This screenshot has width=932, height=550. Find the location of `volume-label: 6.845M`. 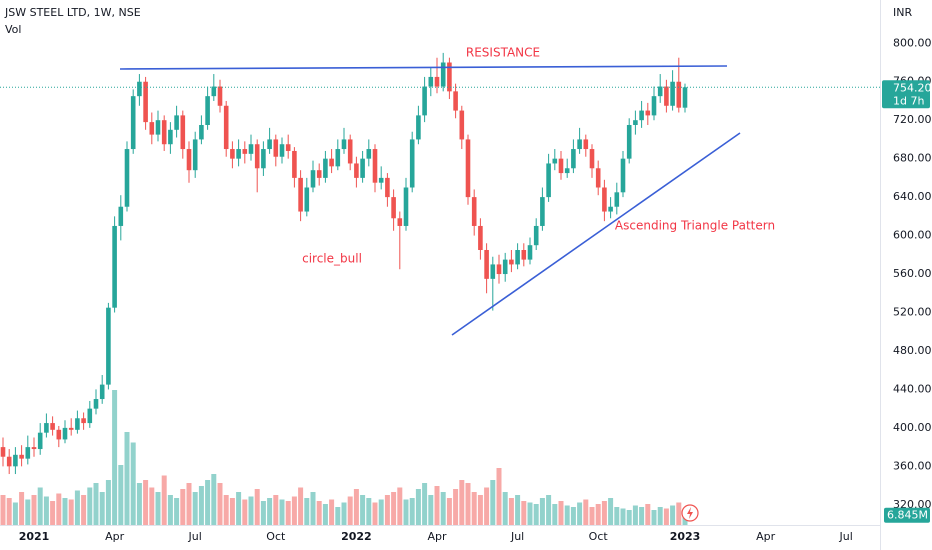

volume-label: 6.845M is located at coordinates (907, 515).